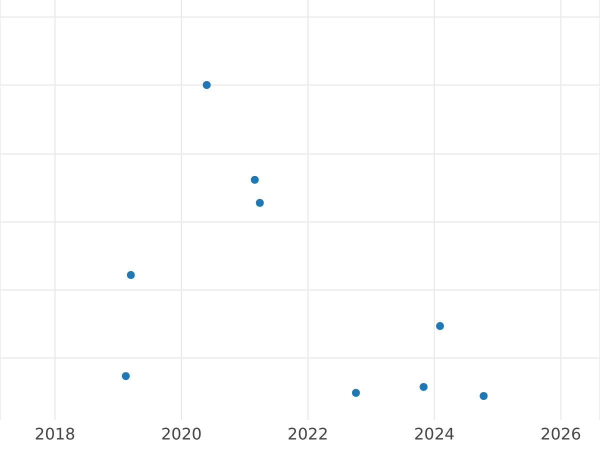  I want to click on x-tick-label: 2026, so click(561, 434).